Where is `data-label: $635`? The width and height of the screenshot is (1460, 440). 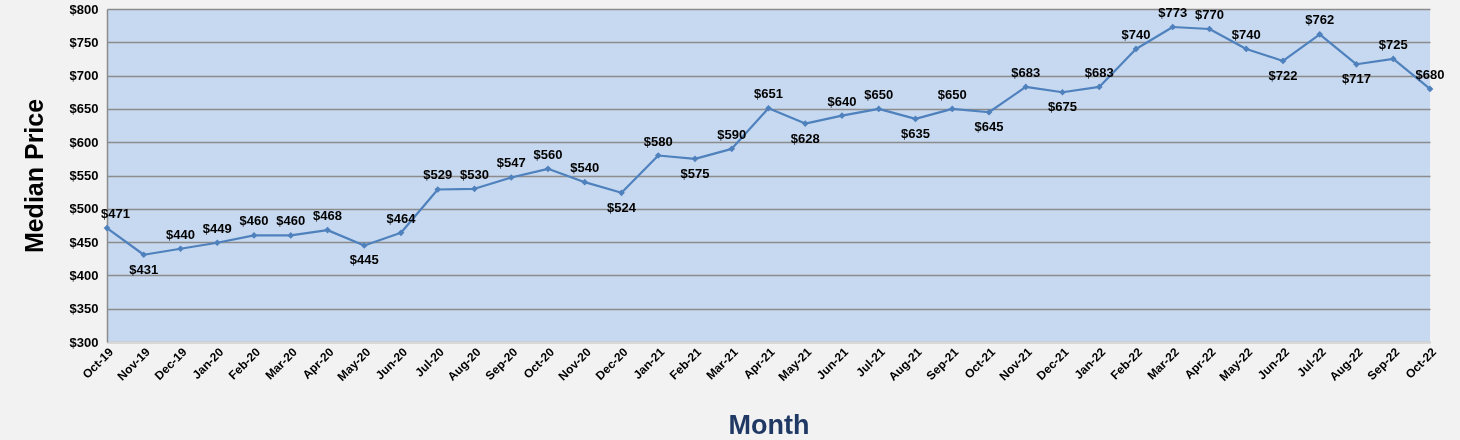 data-label: $635 is located at coordinates (915, 133).